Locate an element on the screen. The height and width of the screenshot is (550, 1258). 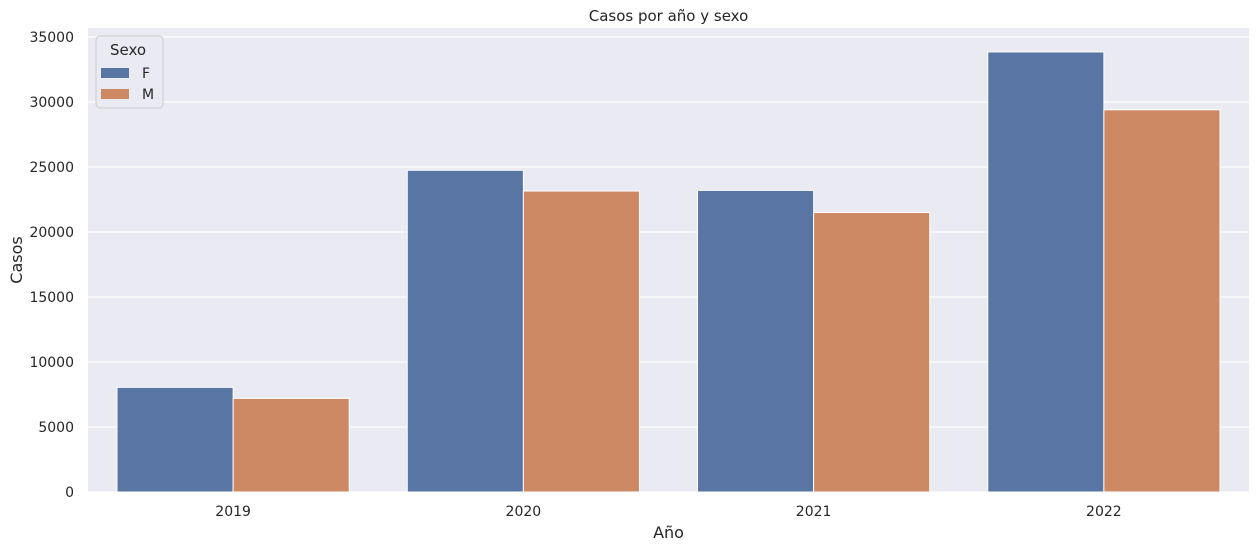
y-tick-label: 5000 is located at coordinates (56, 428).